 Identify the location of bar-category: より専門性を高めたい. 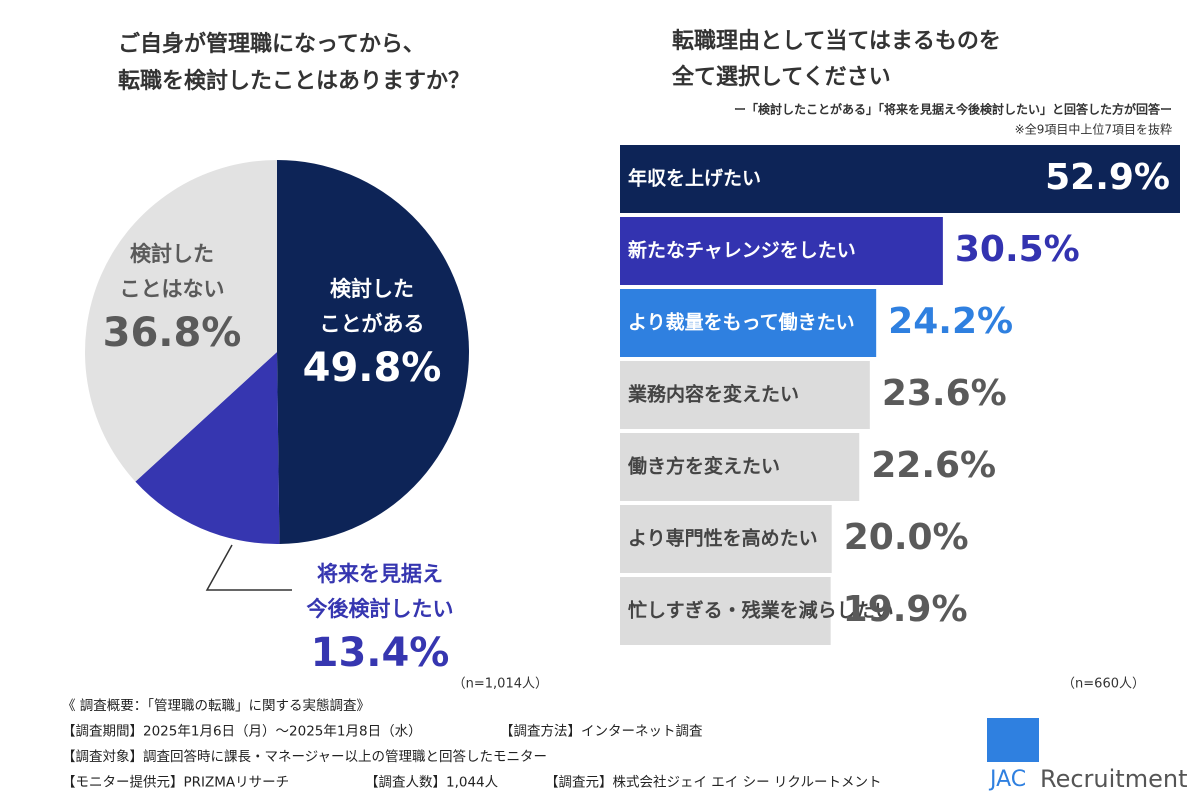
(723, 538).